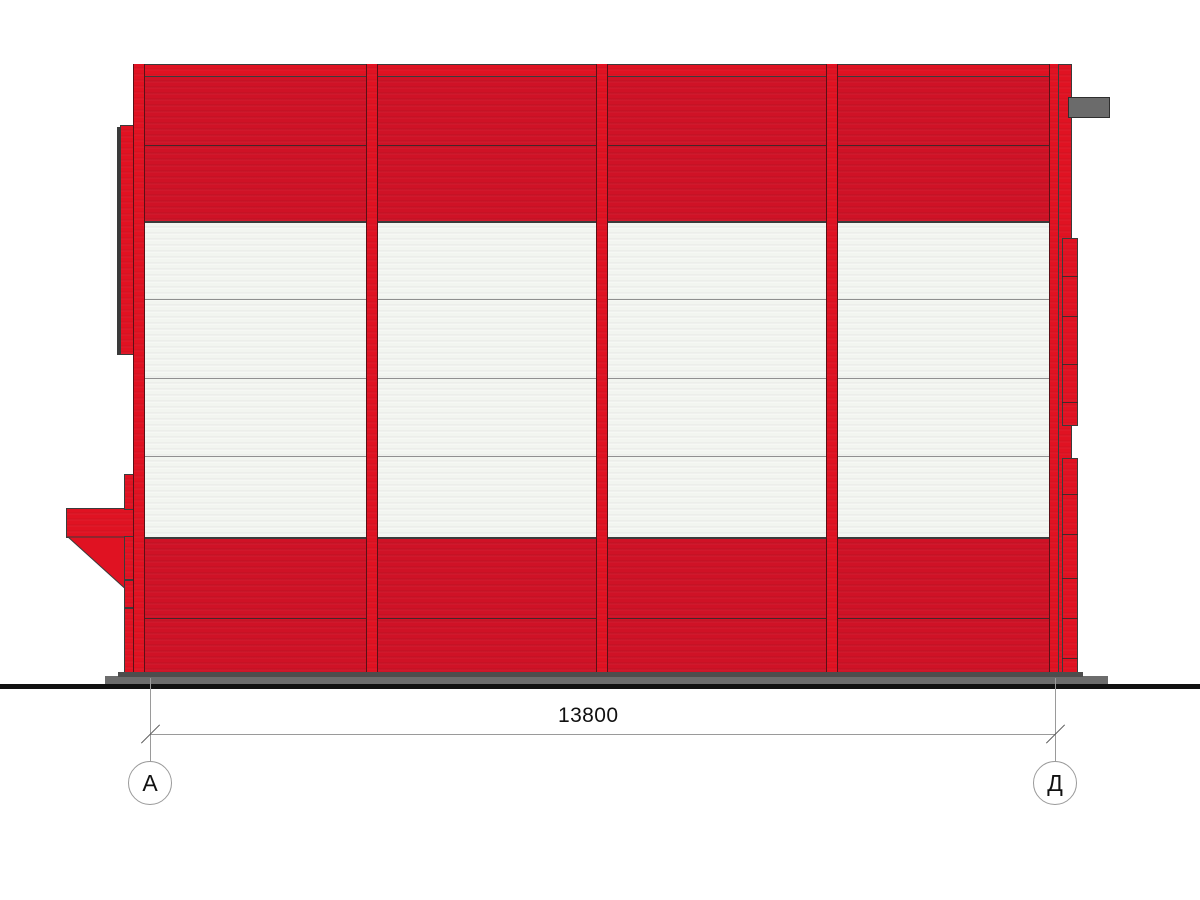  I want to click on building-apron, so click(606, 680).